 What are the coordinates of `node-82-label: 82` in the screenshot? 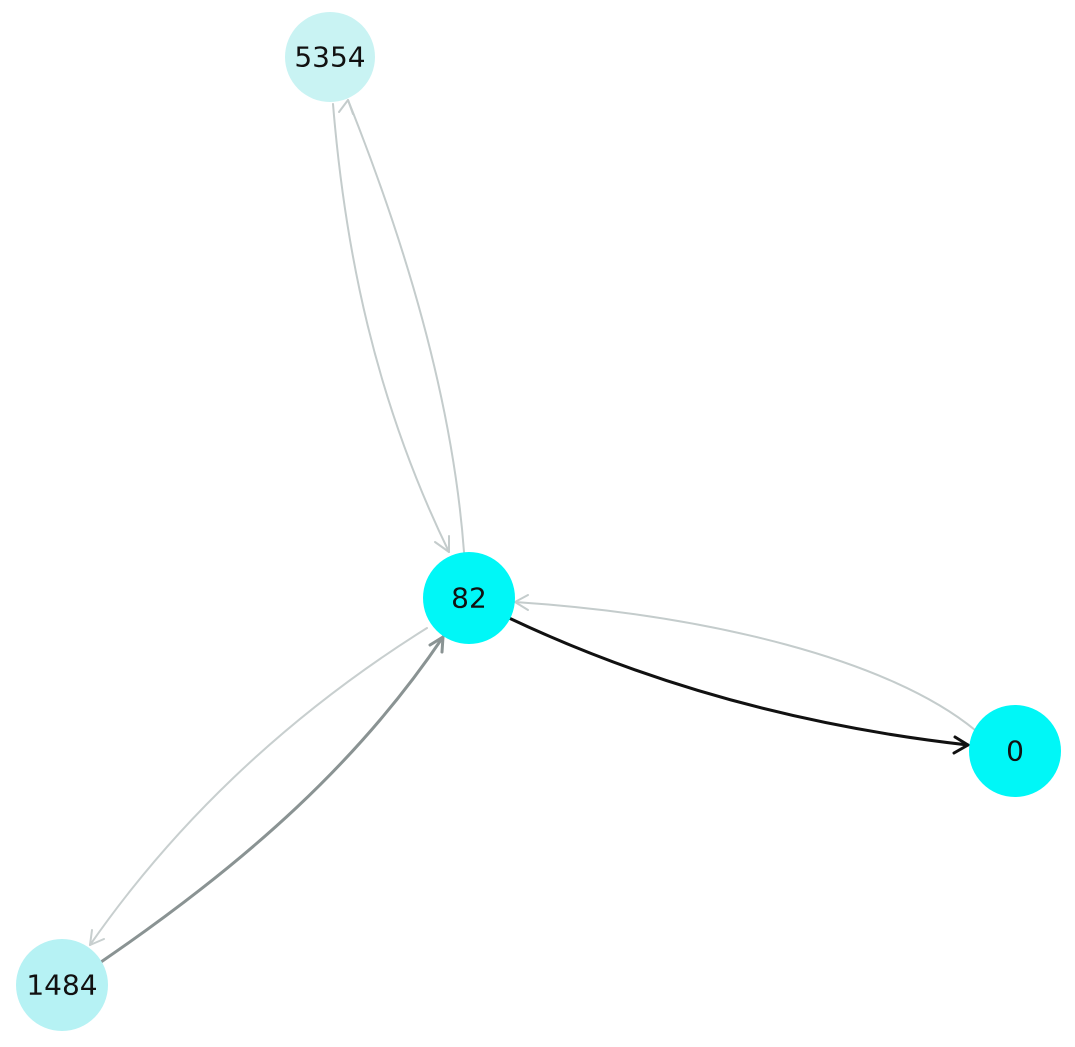 It's located at (469, 598).